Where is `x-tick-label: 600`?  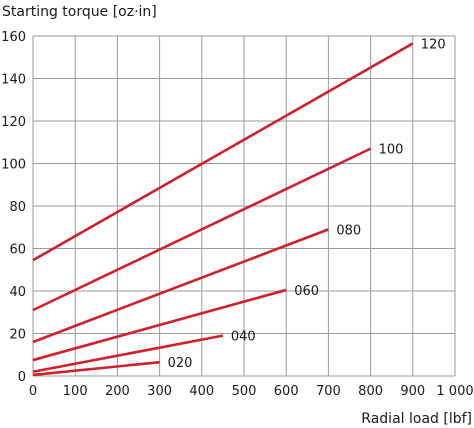
x-tick-label: 600 is located at coordinates (286, 391).